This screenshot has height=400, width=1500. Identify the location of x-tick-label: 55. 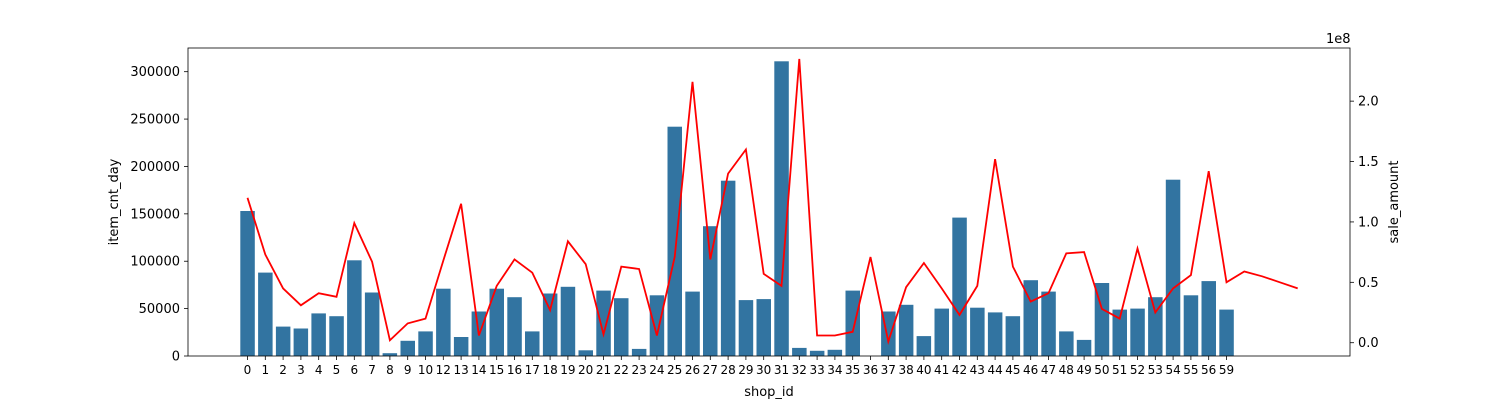
(1190, 370).